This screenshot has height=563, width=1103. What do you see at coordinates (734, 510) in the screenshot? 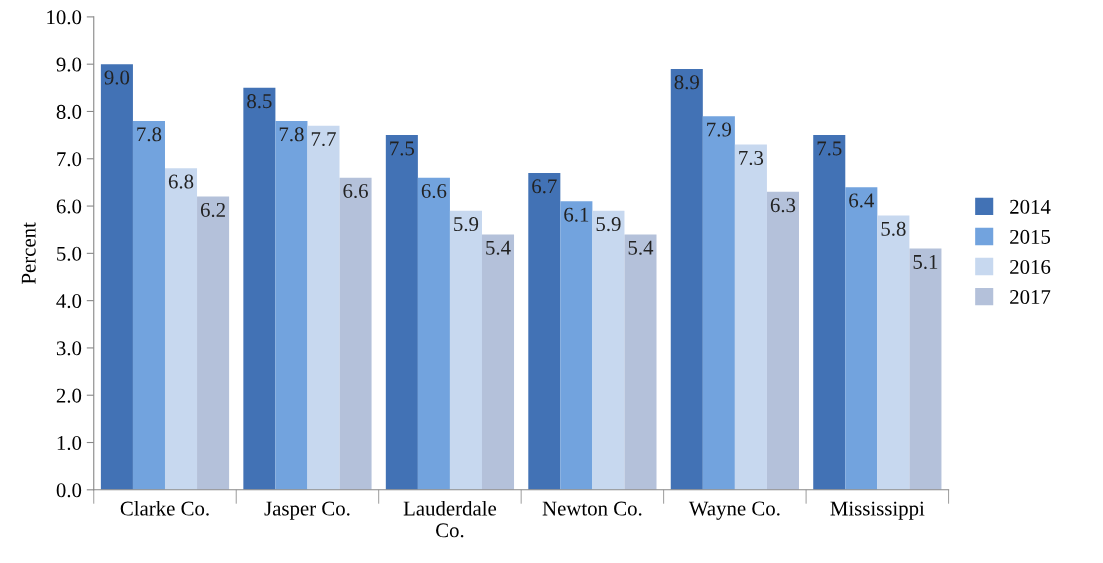
I see `x-tick-label: Wayne Co.` at bounding box center [734, 510].